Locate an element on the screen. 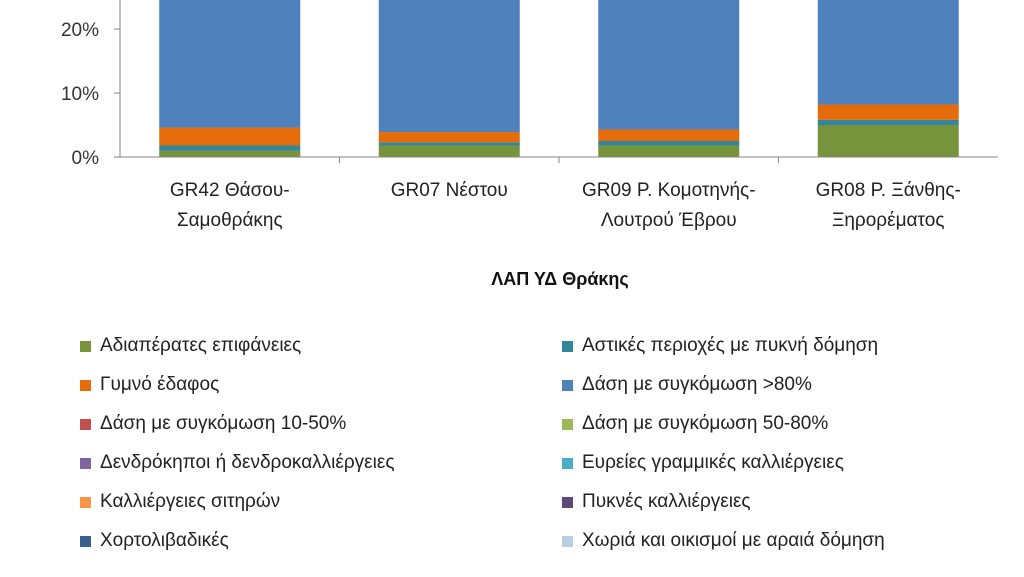 Image resolution: width=1024 pixels, height=577 pixels. legend-item: Πυκνές καλλιέργειες is located at coordinates (656, 502).